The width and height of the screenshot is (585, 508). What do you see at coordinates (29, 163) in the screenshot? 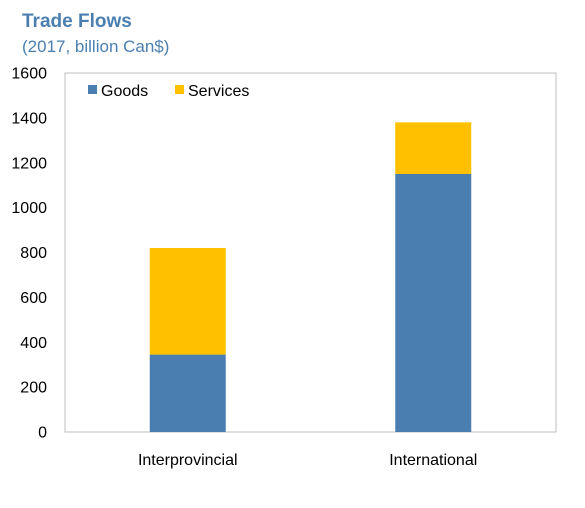
I see `y-tick-label: 1200` at bounding box center [29, 163].